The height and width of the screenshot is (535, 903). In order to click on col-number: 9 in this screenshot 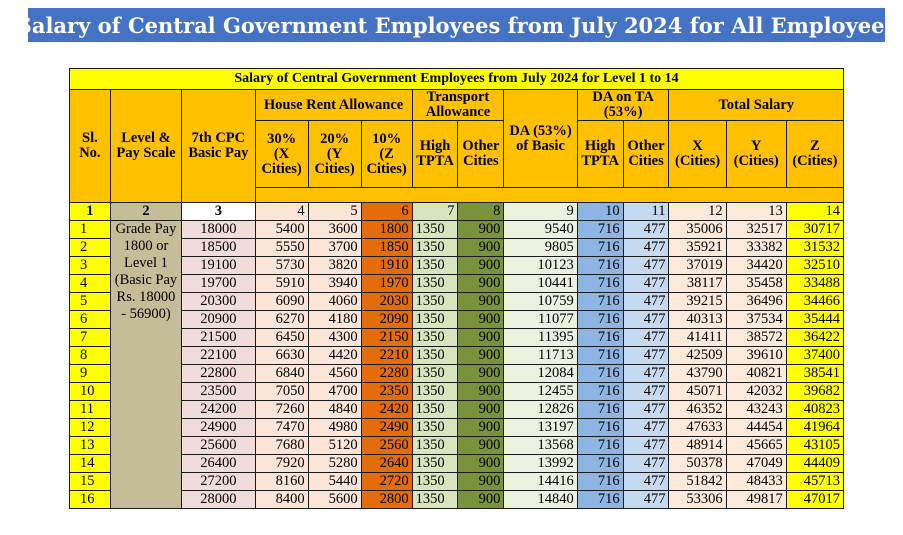, I will do `click(540, 211)`.